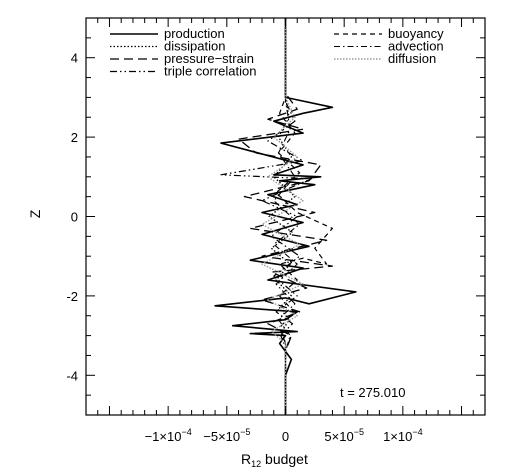  Describe the element at coordinates (284, 459) in the screenshot. I see `x-axis-title-rest: budget` at that location.